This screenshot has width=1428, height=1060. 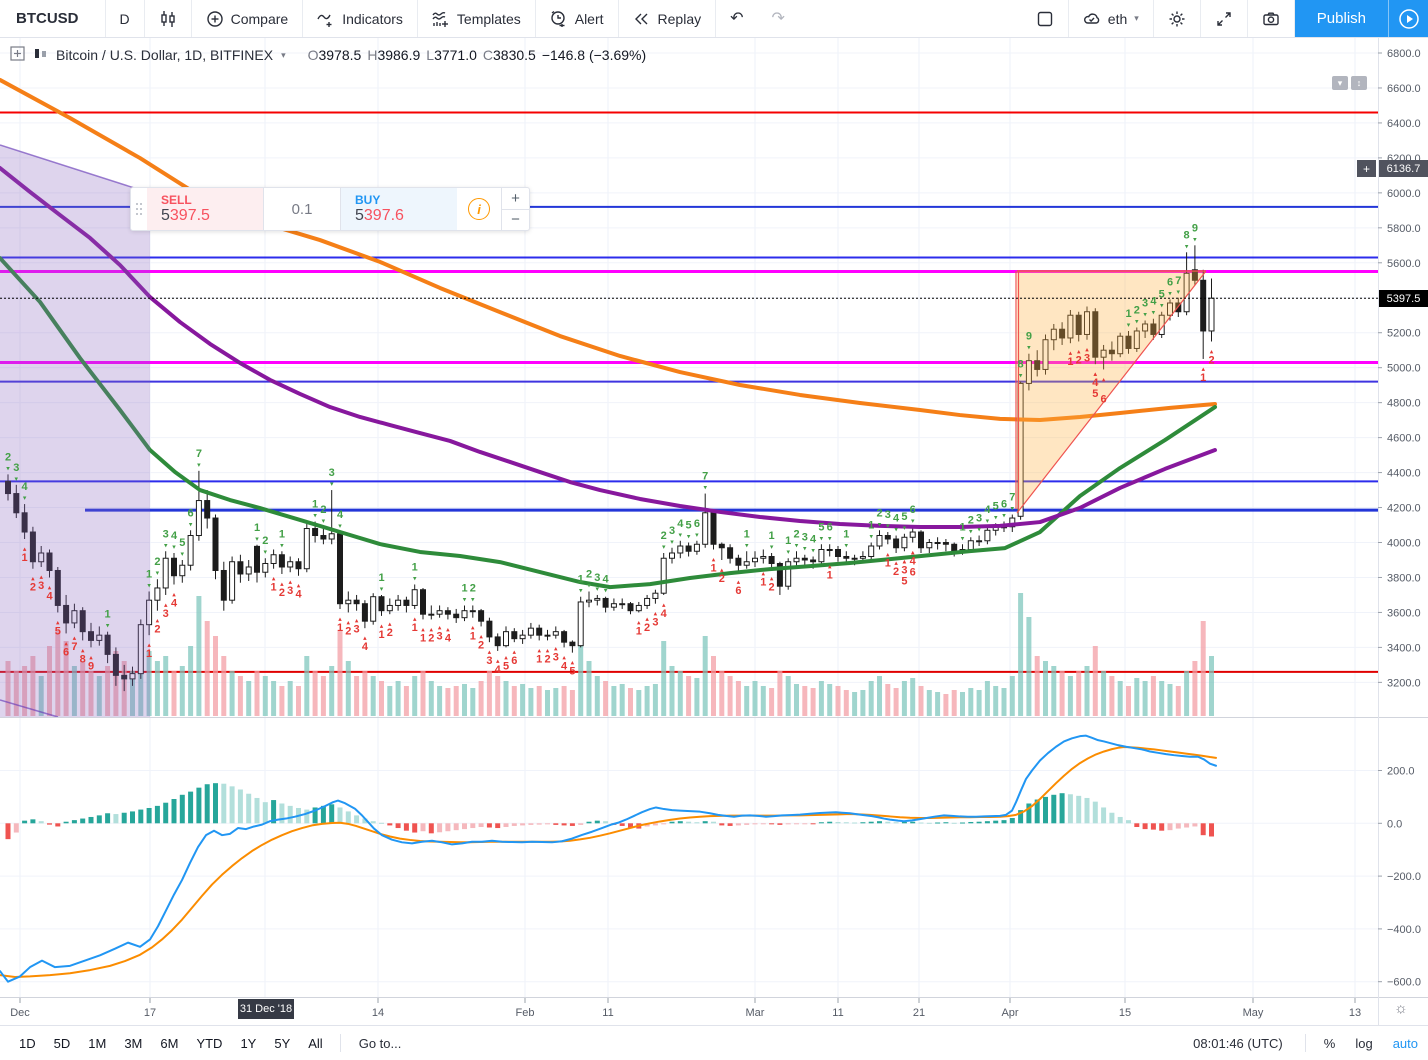 What do you see at coordinates (577, 18) in the screenshot?
I see `alert-button: Alert` at bounding box center [577, 18].